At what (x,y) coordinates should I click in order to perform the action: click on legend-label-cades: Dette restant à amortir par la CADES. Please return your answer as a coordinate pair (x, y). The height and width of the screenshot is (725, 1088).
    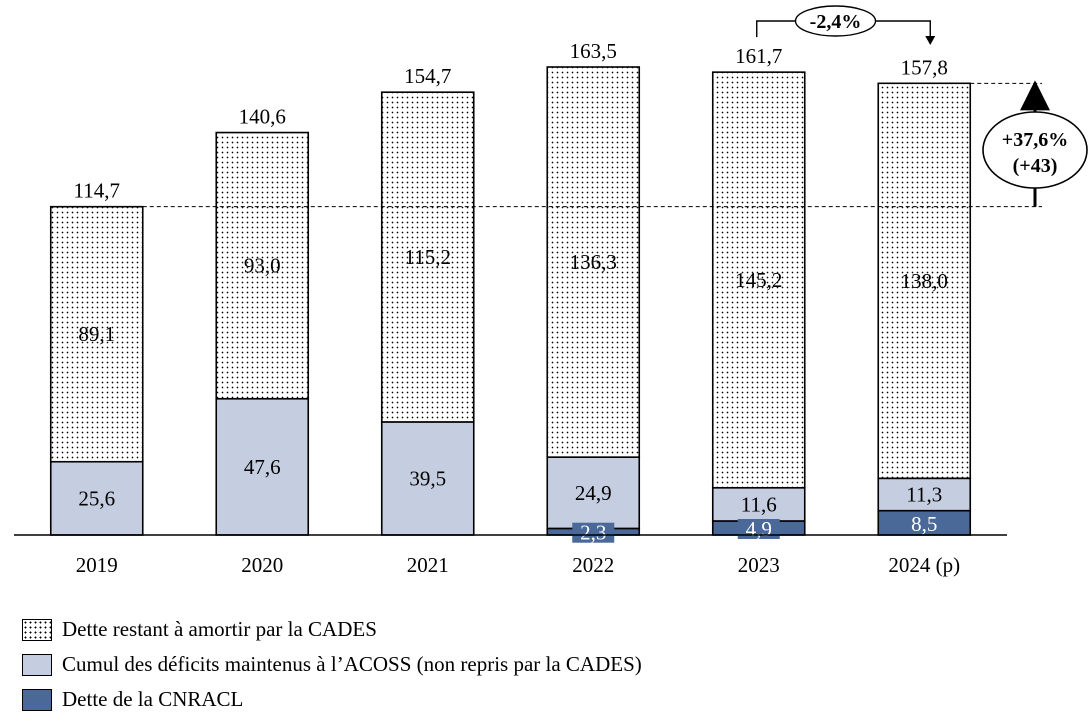
    Looking at the image, I should click on (219, 629).